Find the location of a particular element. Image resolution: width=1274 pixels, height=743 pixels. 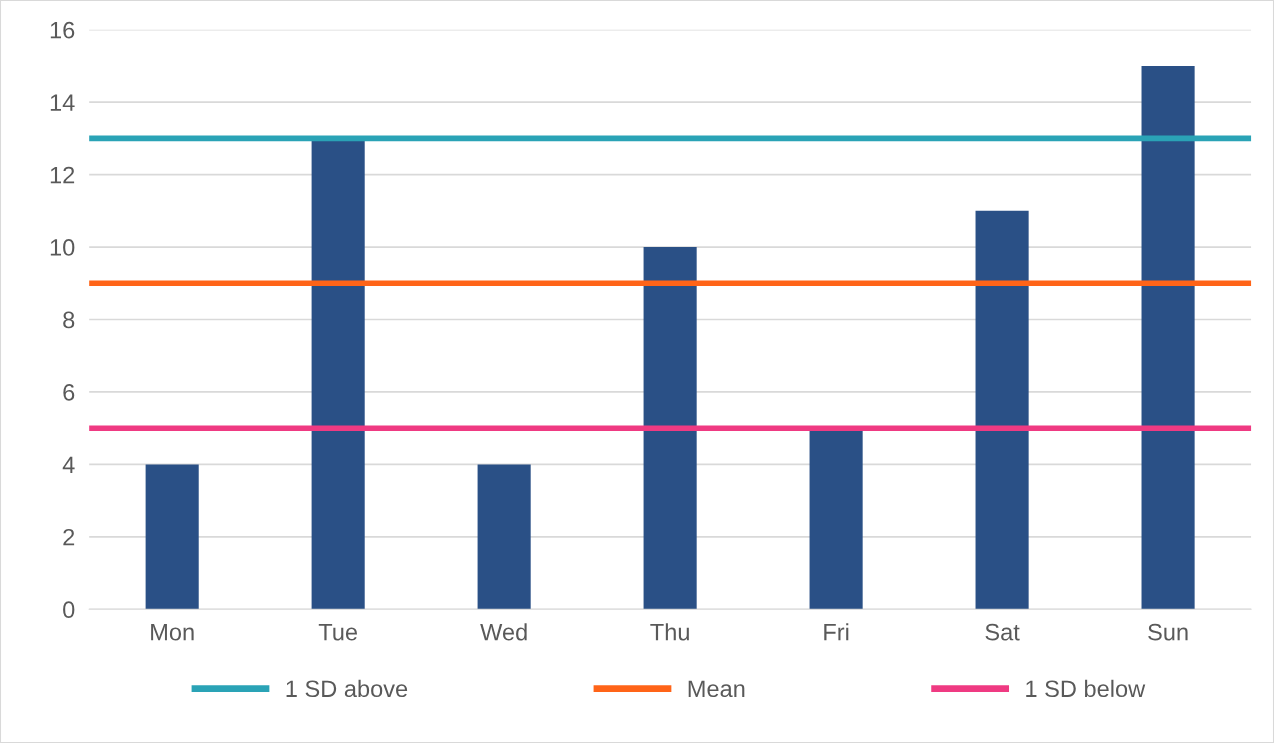

y-tick-label: 10 is located at coordinates (62, 247).